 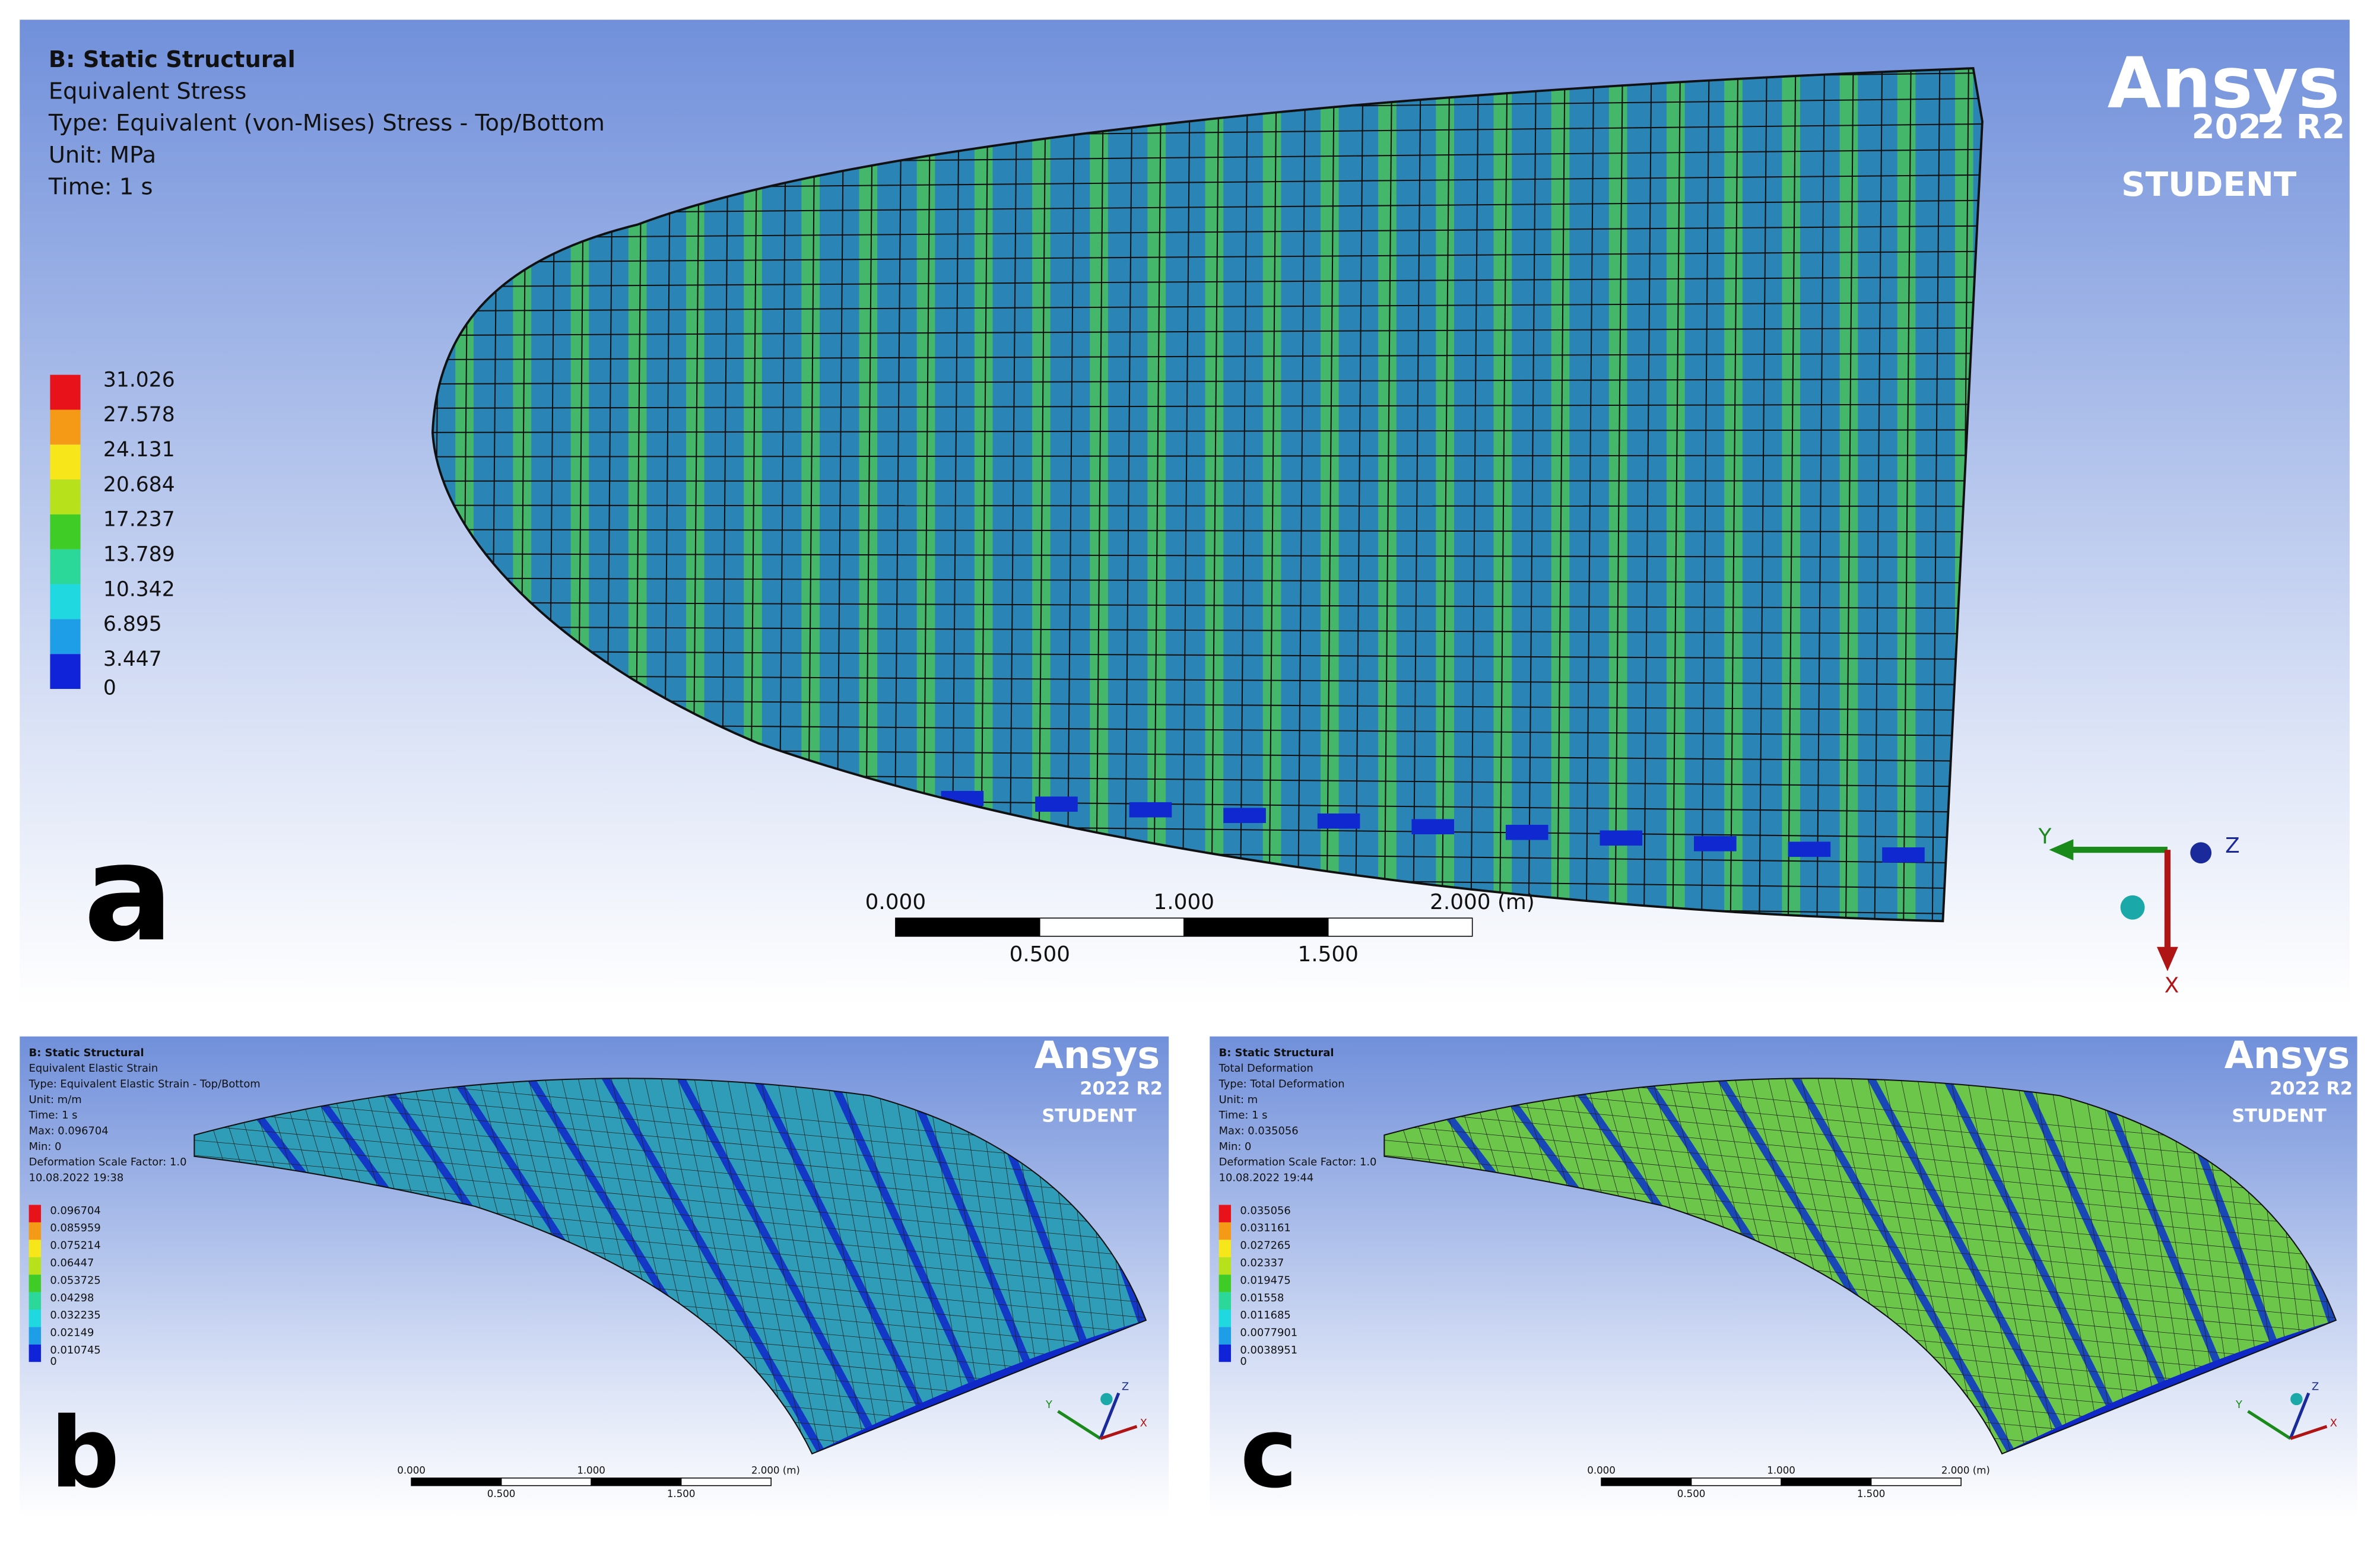 What do you see at coordinates (132, 659) in the screenshot?
I see `legend-label: 3.447` at bounding box center [132, 659].